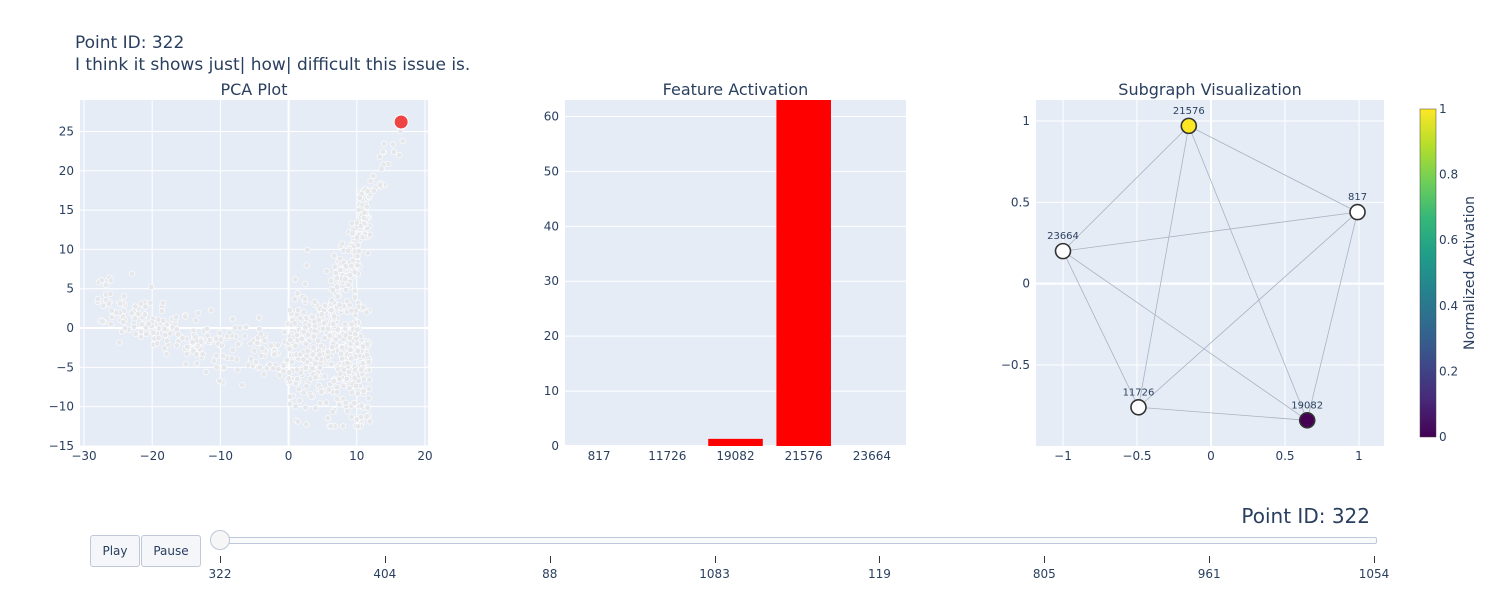 The height and width of the screenshot is (600, 1500). I want to click on y-tick-label: 10, so click(66, 249).